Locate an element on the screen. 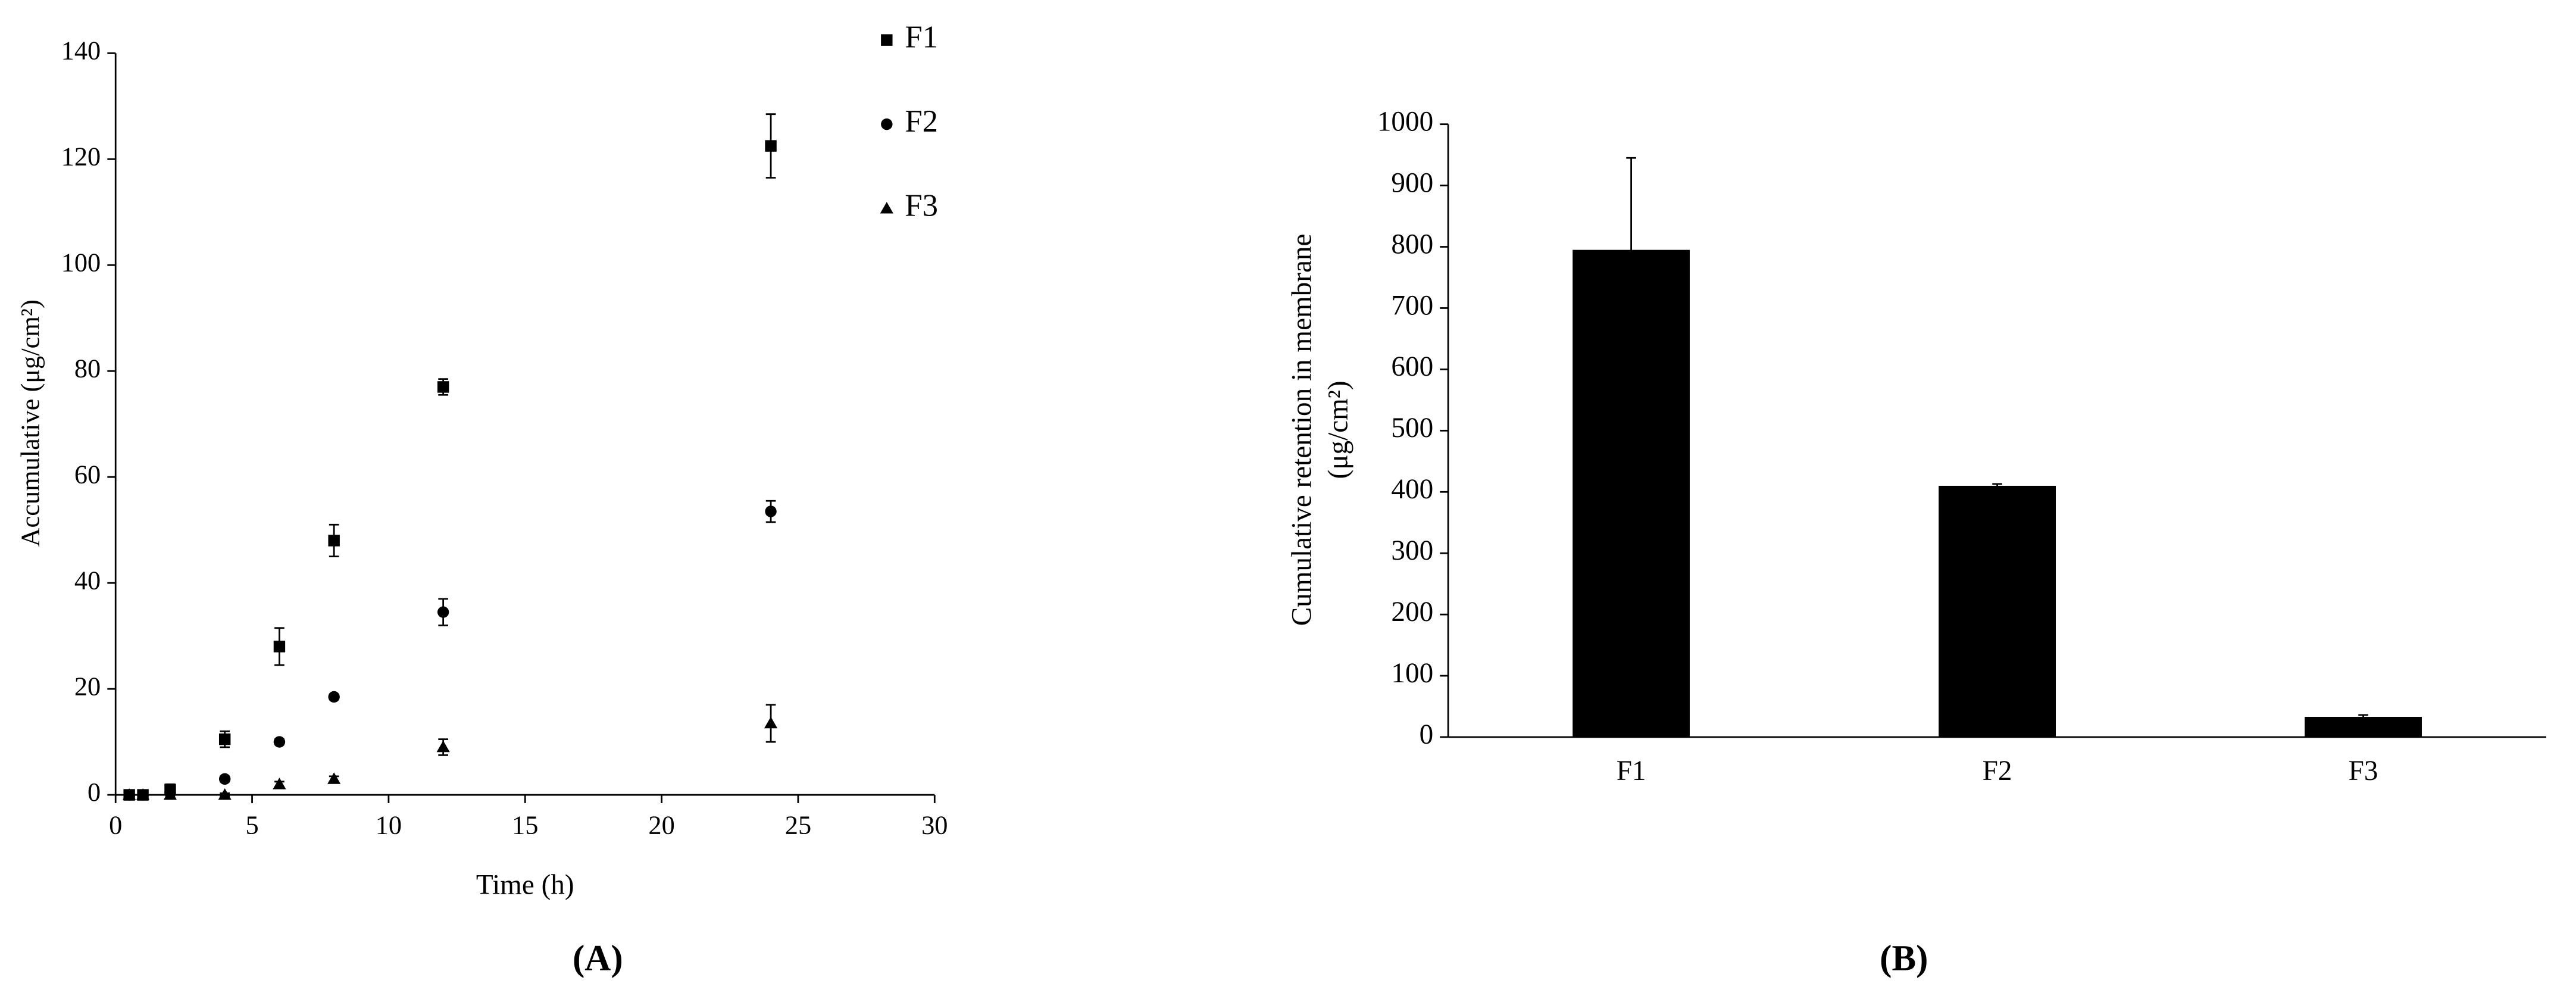 This screenshot has height=1005, width=2576. x-axis-title: Time (h) is located at coordinates (525, 884).